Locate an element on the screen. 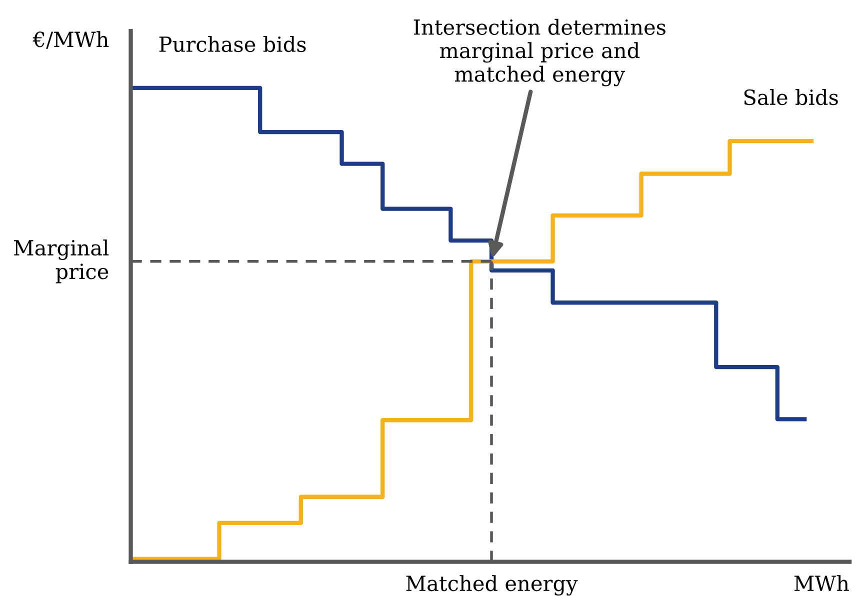 This screenshot has height=610, width=866. series-label: Sale bids is located at coordinates (791, 97).